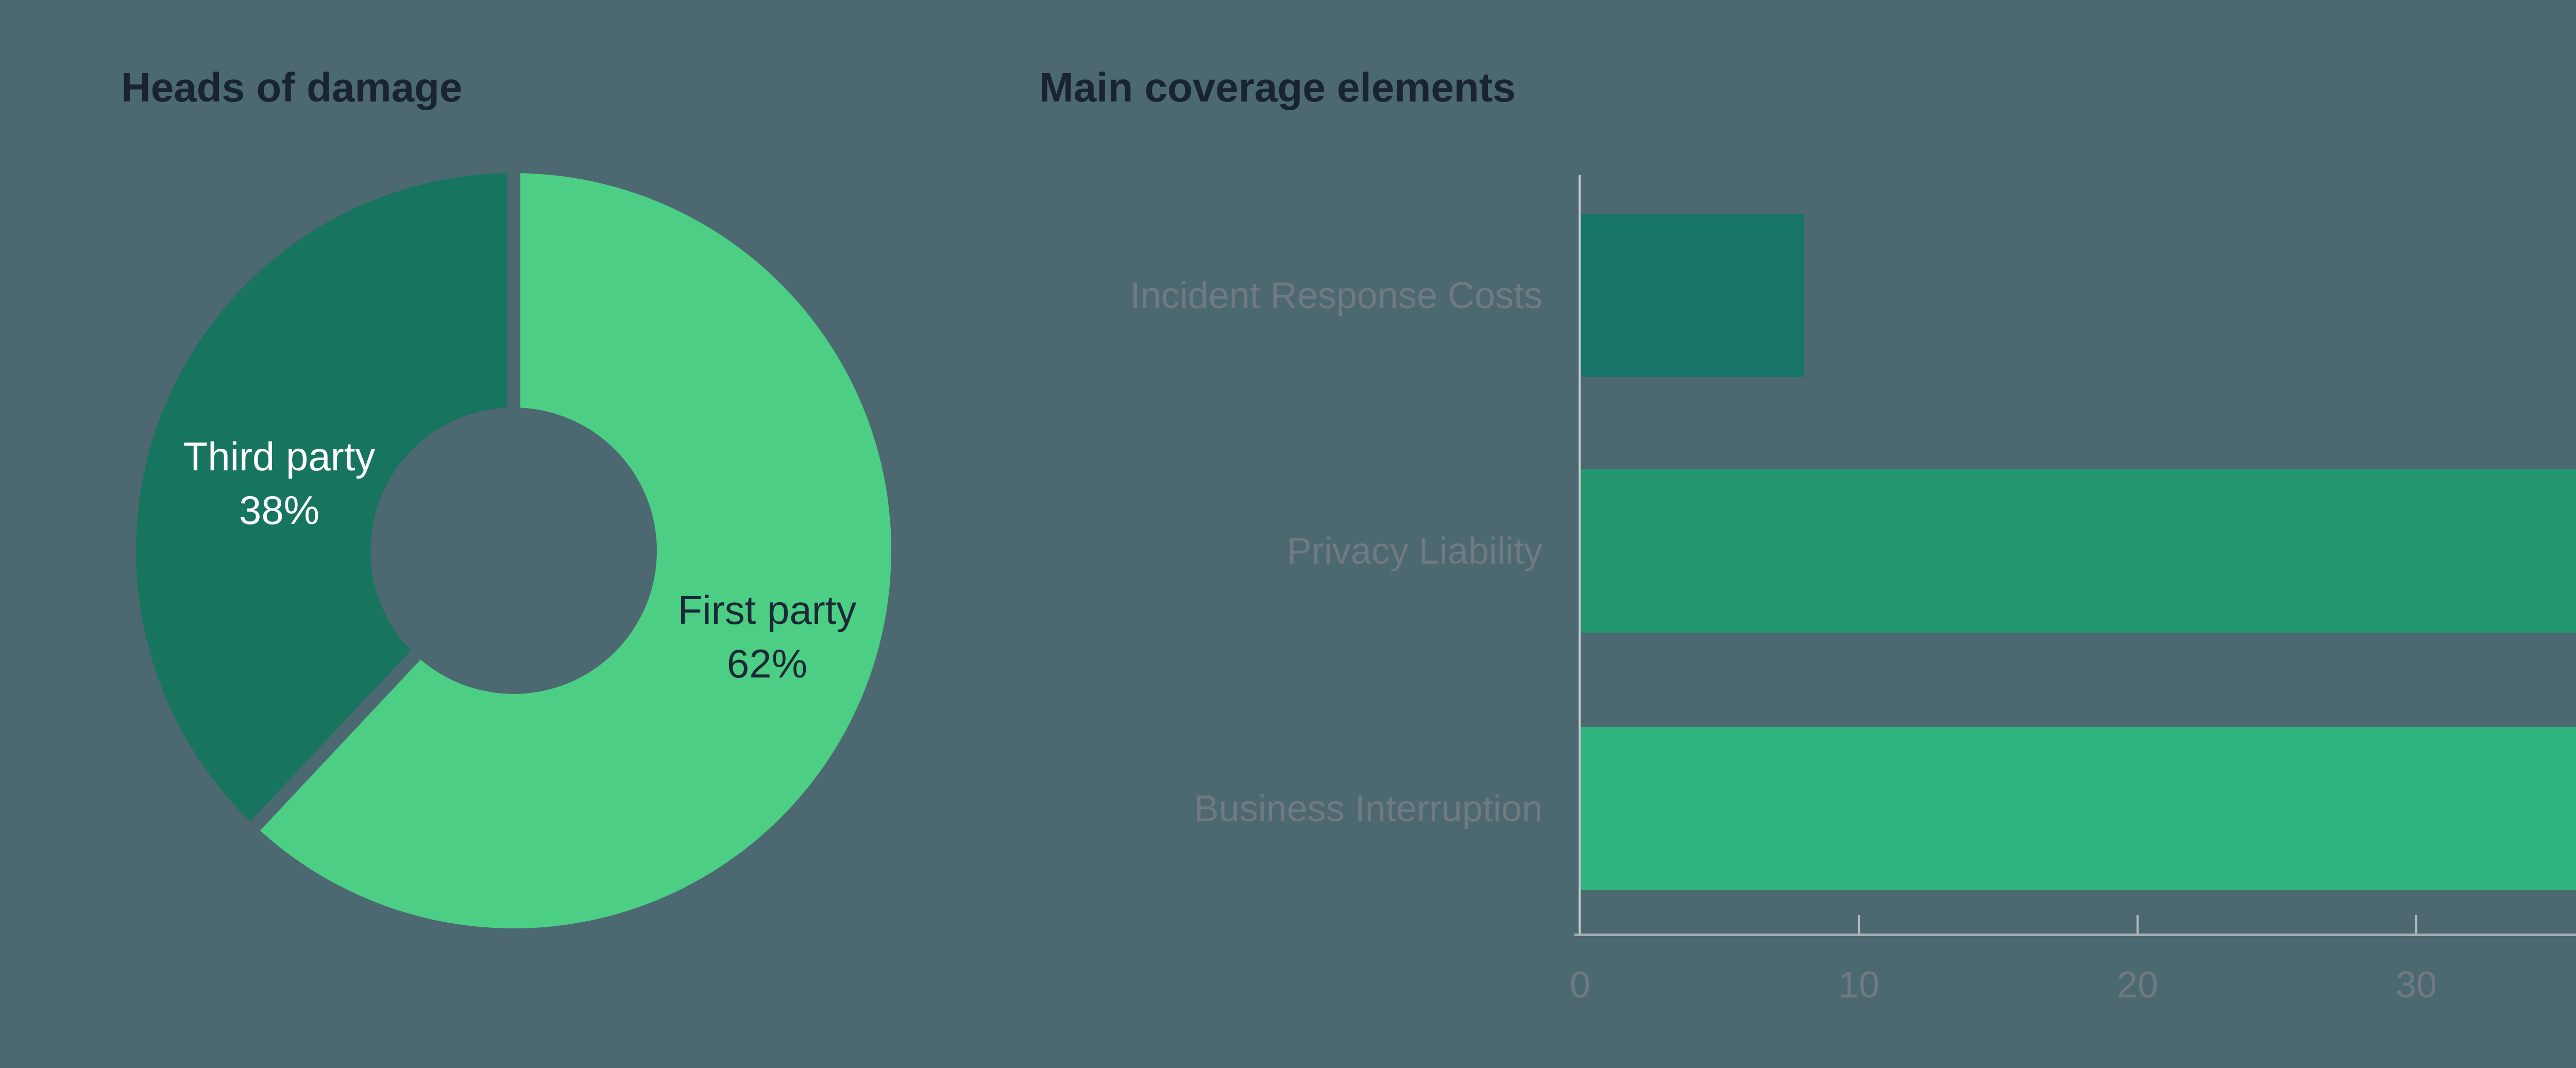  What do you see at coordinates (2075, 935) in the screenshot?
I see `x-axis-line` at bounding box center [2075, 935].